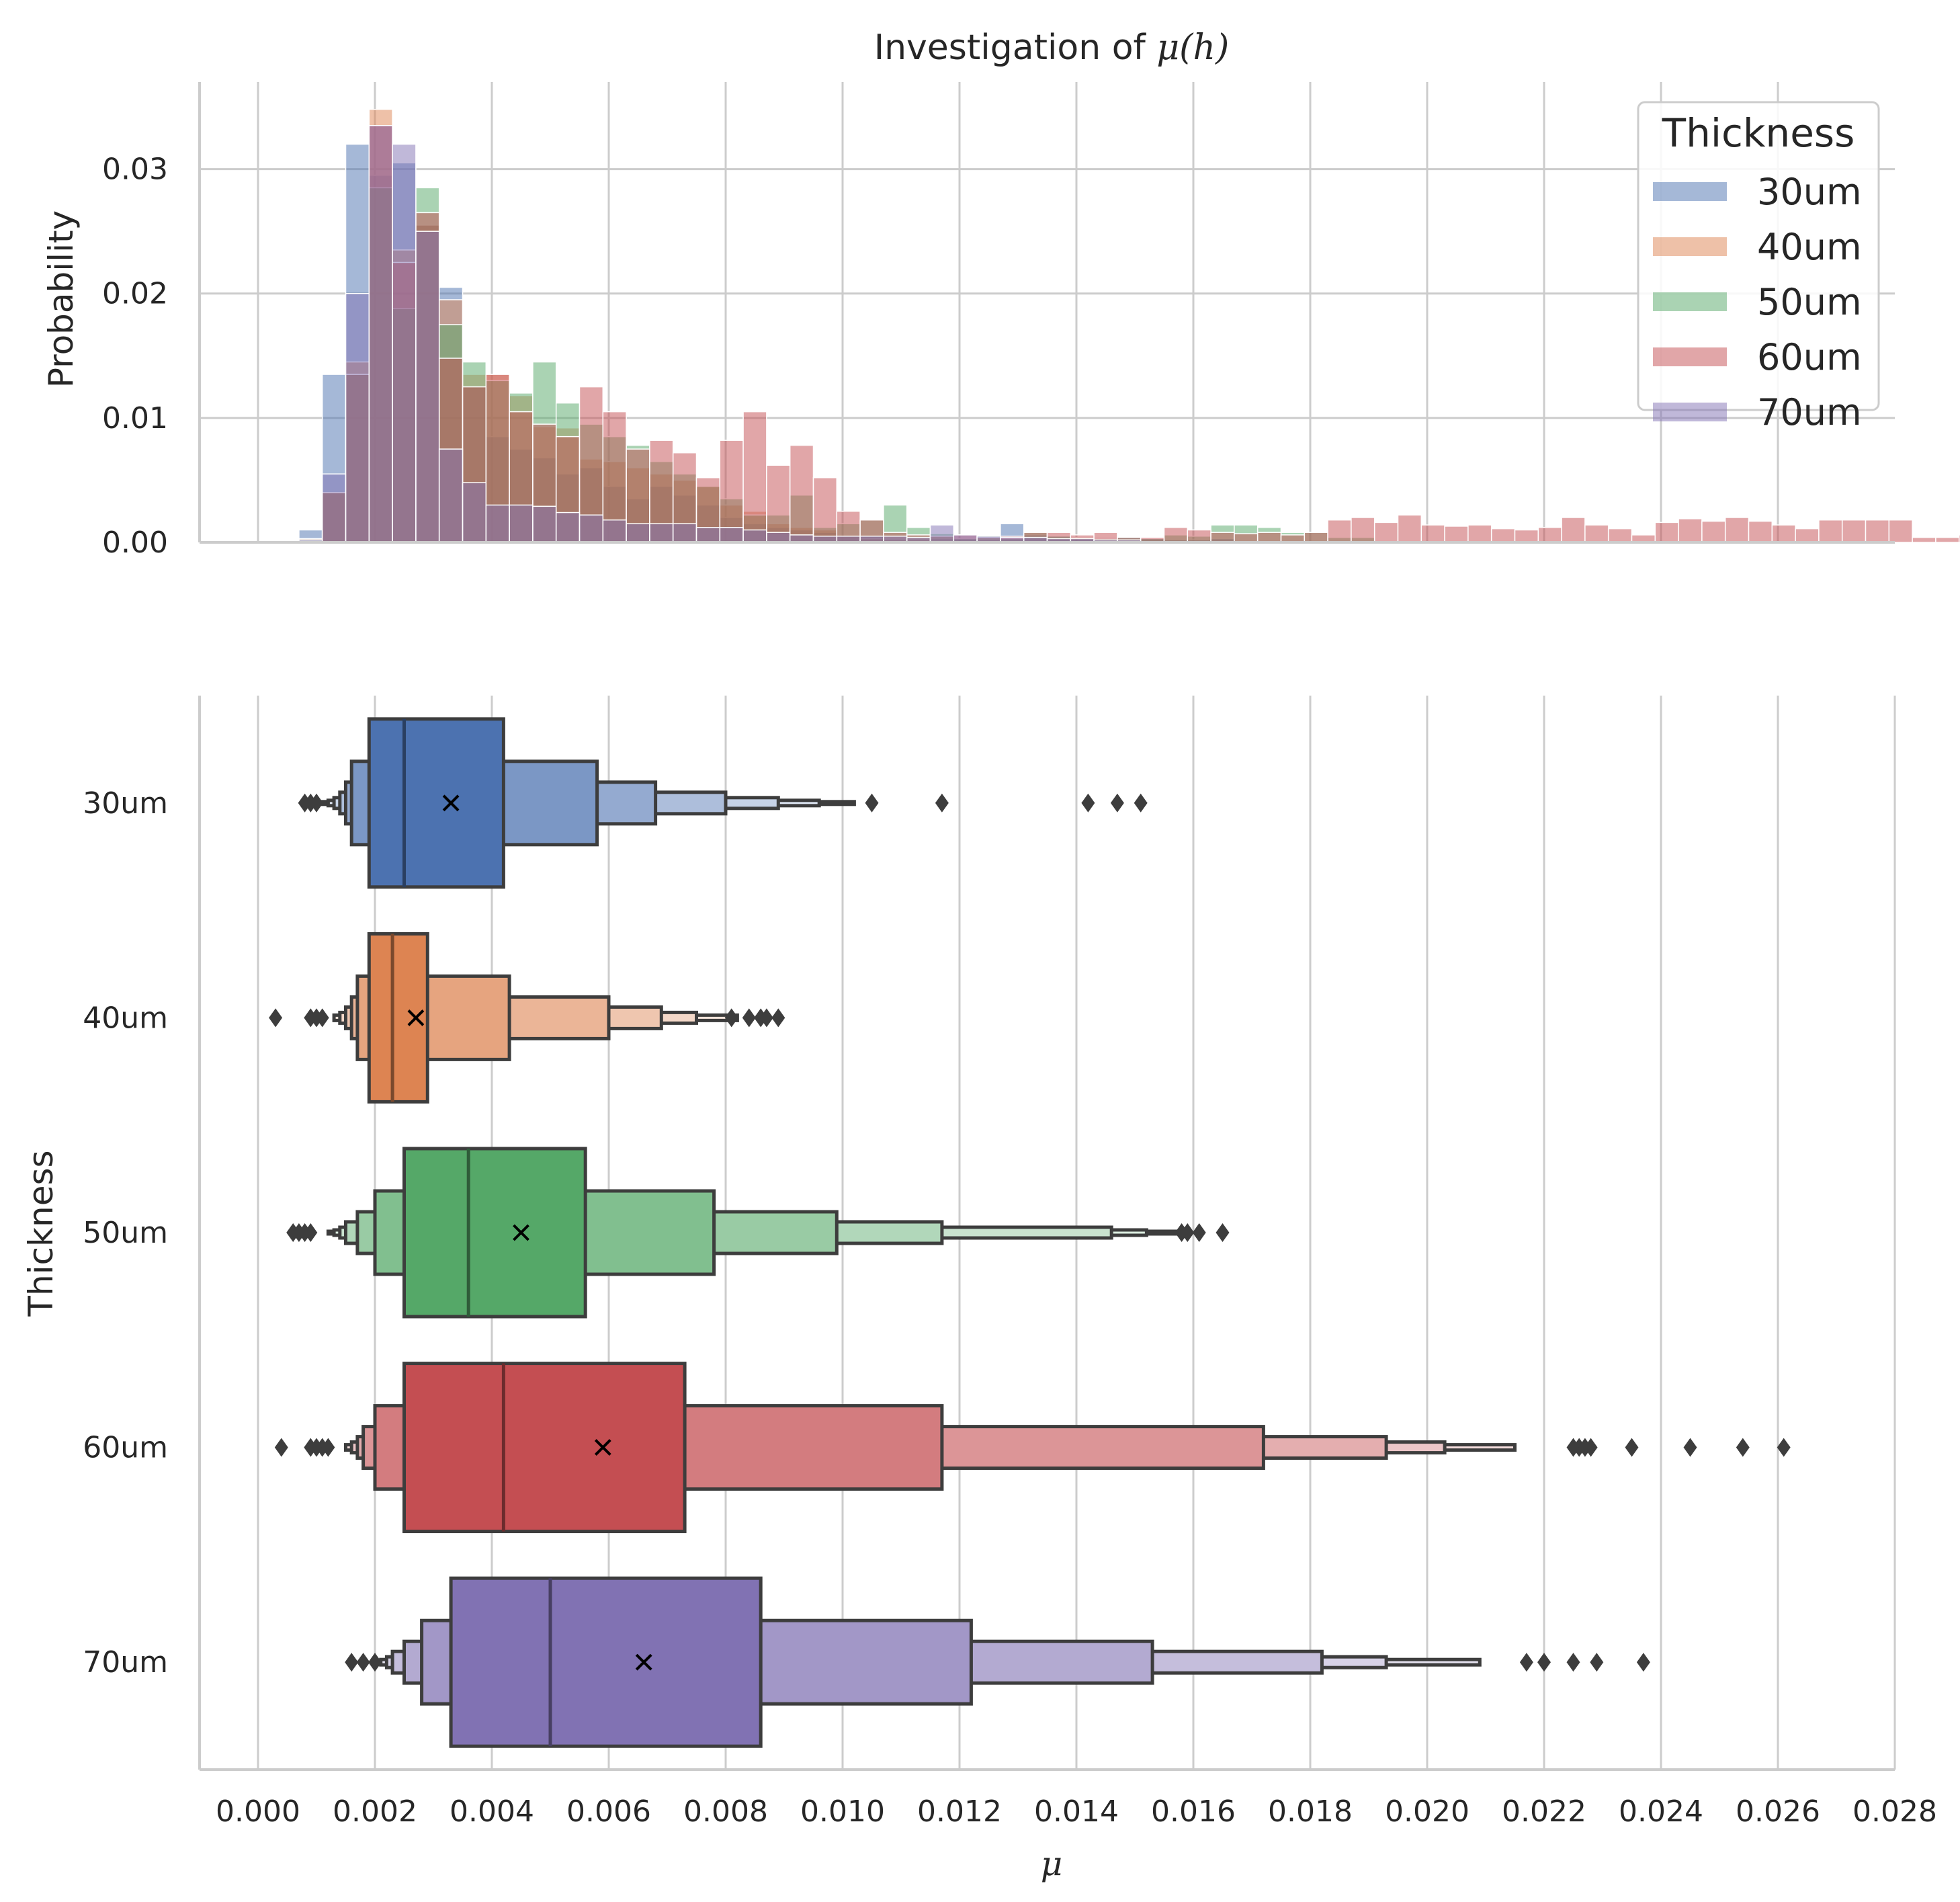  What do you see at coordinates (1809, 357) in the screenshot?
I see `legend-label-60um: 60um` at bounding box center [1809, 357].